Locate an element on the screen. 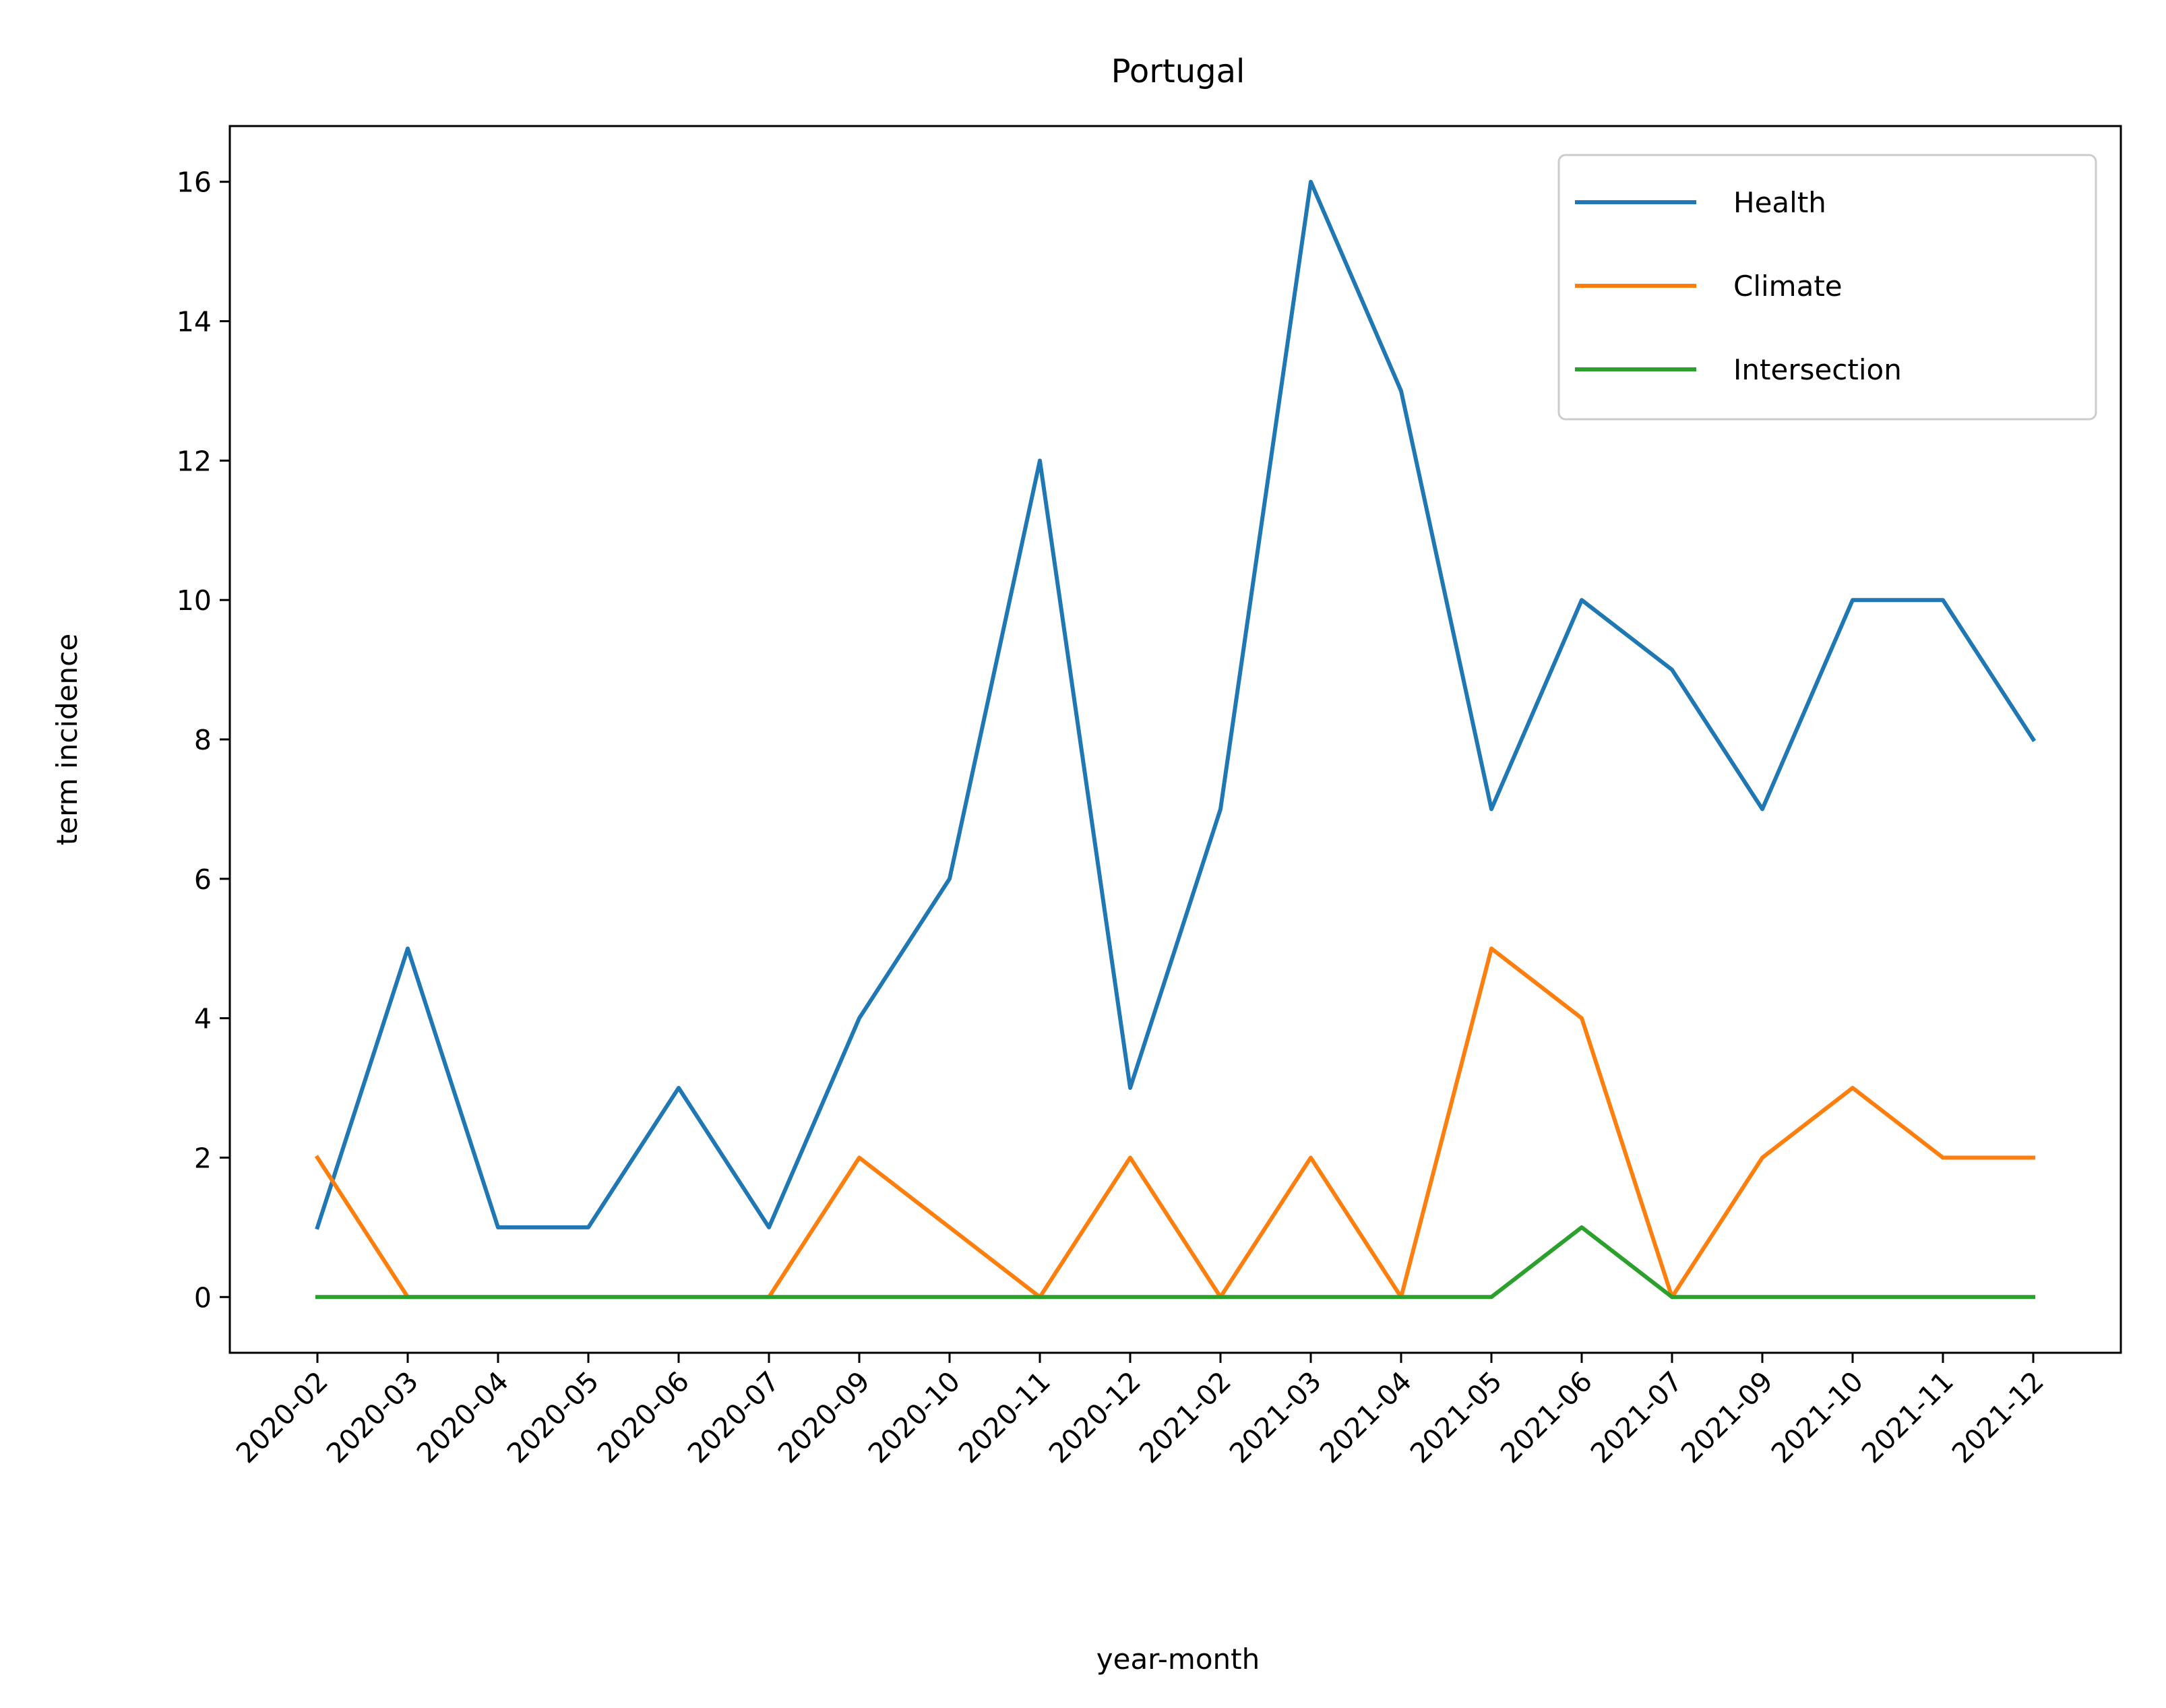  y-axis: 0 2 4 6 8 10 12 14 16 is located at coordinates (203, 740).